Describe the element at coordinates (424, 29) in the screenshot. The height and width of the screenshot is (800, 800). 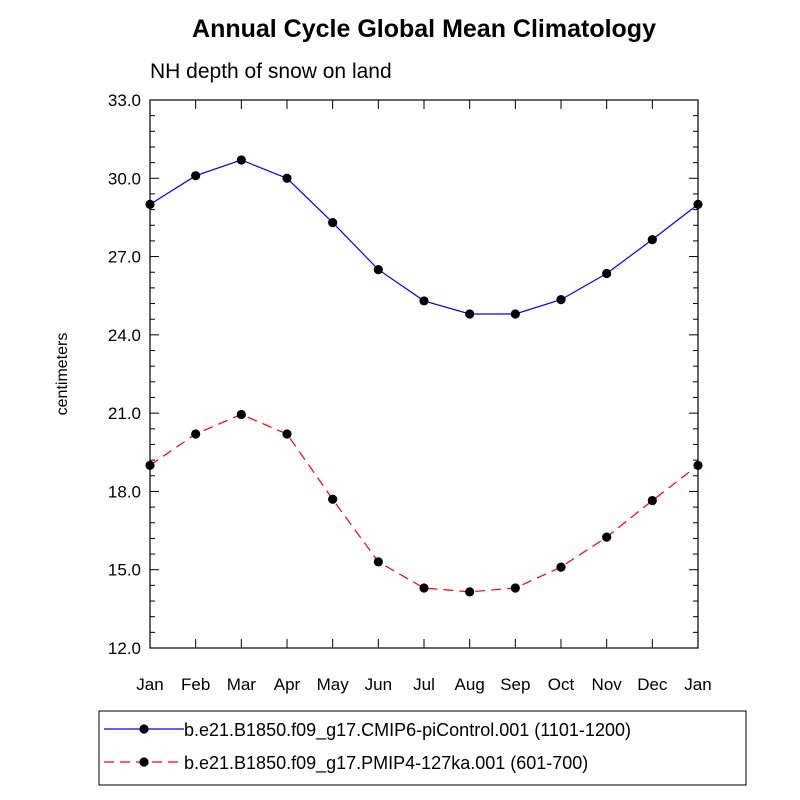
I see `chart-title: Annual Cycle Global Mean Climatology` at that location.